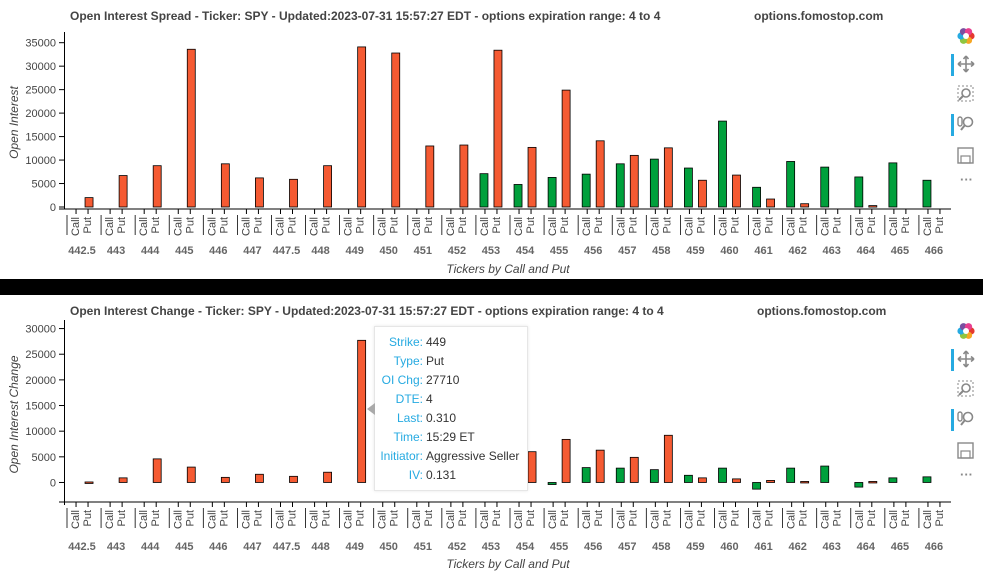  Describe the element at coordinates (451, 380) in the screenshot. I see `tooltip-row: OI Chg: 27710` at that location.